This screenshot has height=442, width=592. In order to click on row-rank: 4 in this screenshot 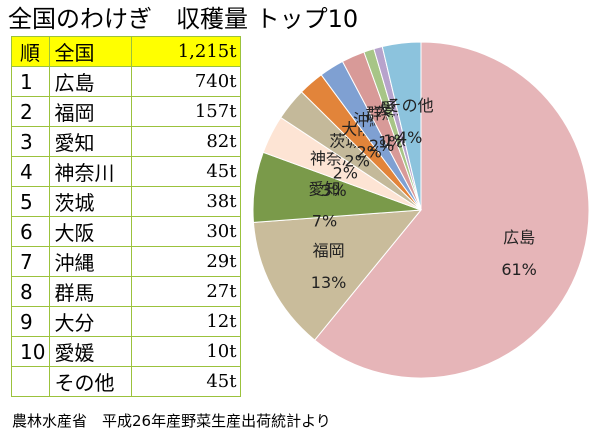, I will do `click(30, 171)`.